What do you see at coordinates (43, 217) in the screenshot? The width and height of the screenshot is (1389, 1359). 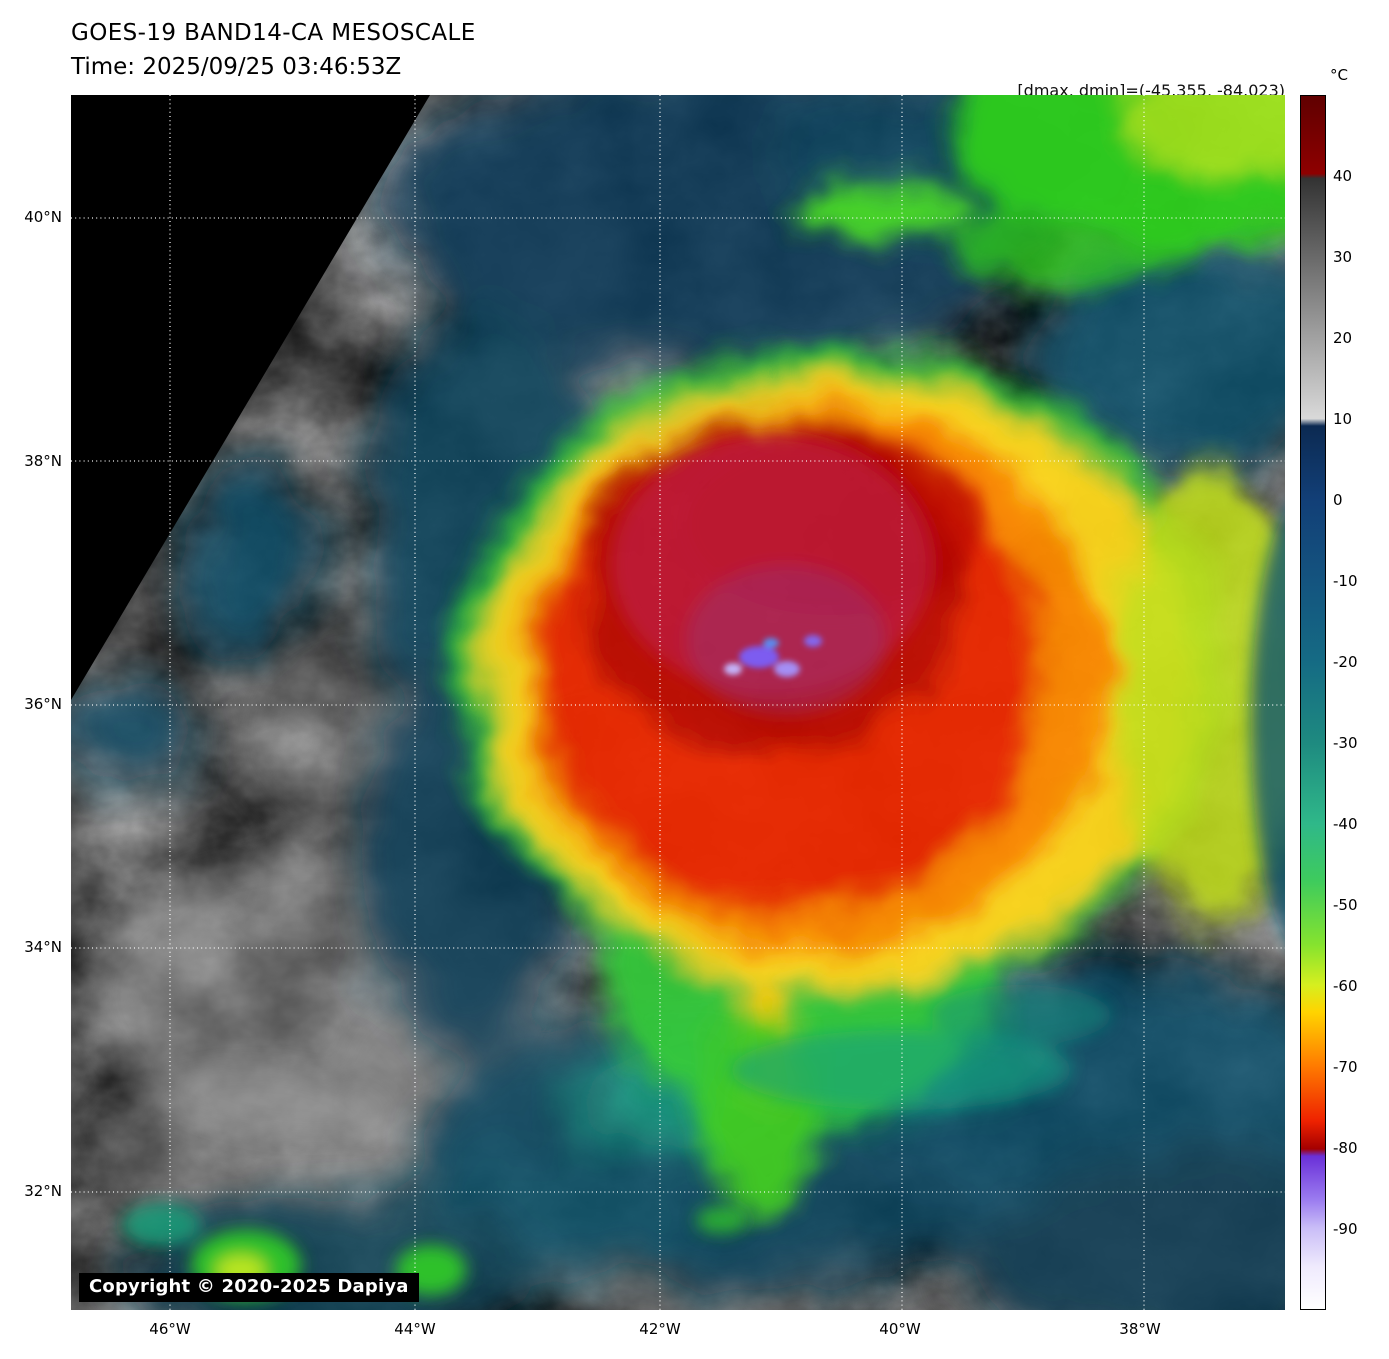 I see `lat-label-40n: 40°N` at bounding box center [43, 217].